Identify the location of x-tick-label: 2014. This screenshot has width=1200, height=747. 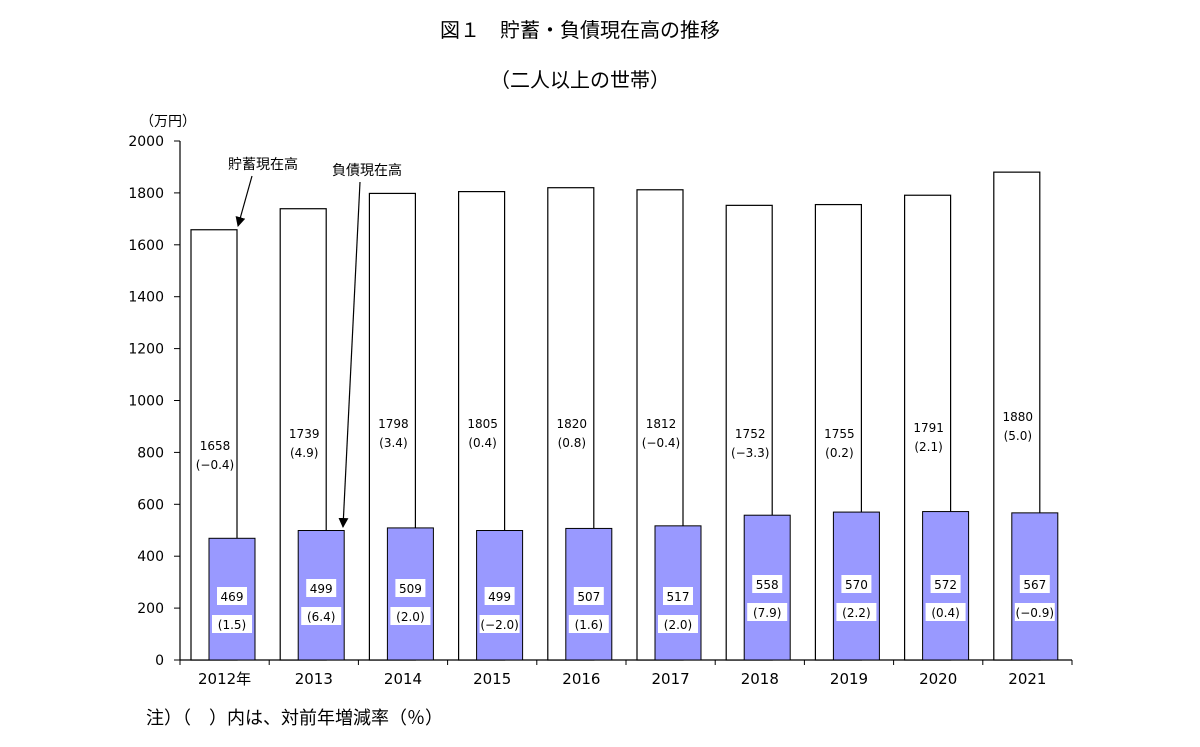
(403, 679).